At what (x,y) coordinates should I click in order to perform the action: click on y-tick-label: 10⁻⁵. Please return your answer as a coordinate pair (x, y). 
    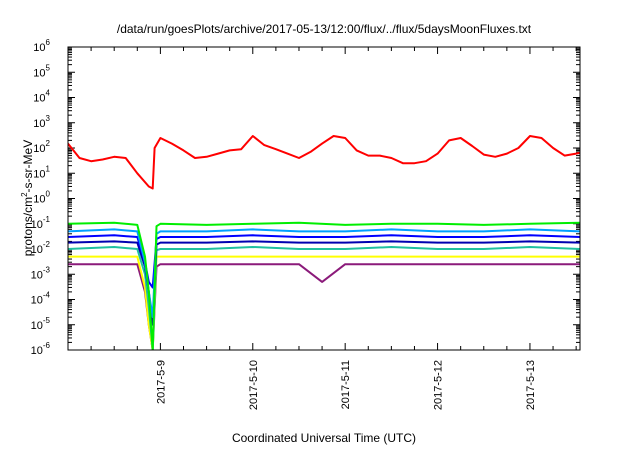
    Looking at the image, I should click on (41, 324).